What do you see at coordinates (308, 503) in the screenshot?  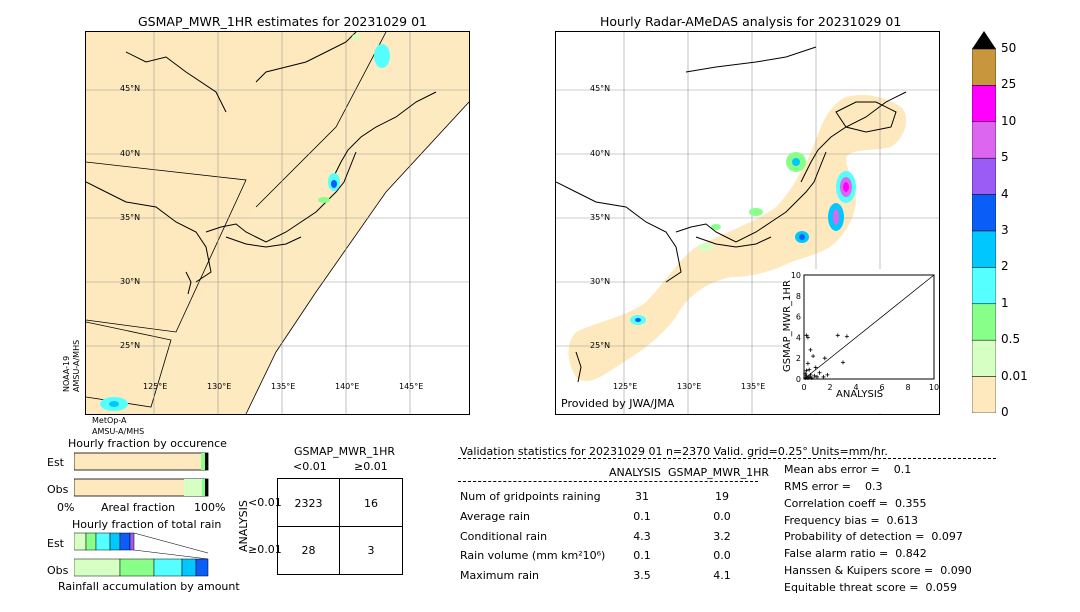 I see `contingency-a: 2323` at bounding box center [308, 503].